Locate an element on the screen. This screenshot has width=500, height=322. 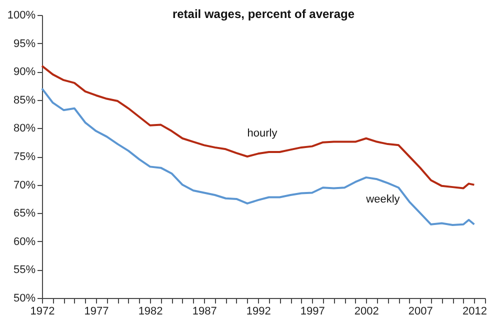
x-tick-label: 2002 is located at coordinates (366, 312).